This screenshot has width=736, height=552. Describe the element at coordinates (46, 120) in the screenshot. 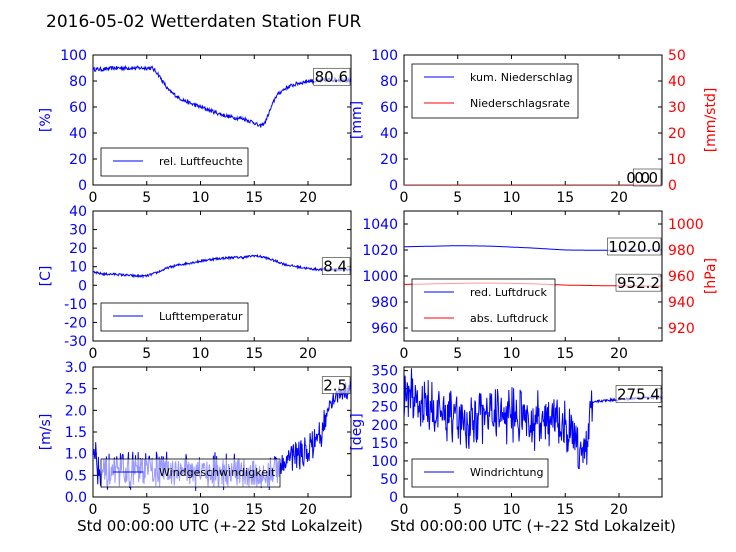

I see `y-axis-label: [%]` at that location.